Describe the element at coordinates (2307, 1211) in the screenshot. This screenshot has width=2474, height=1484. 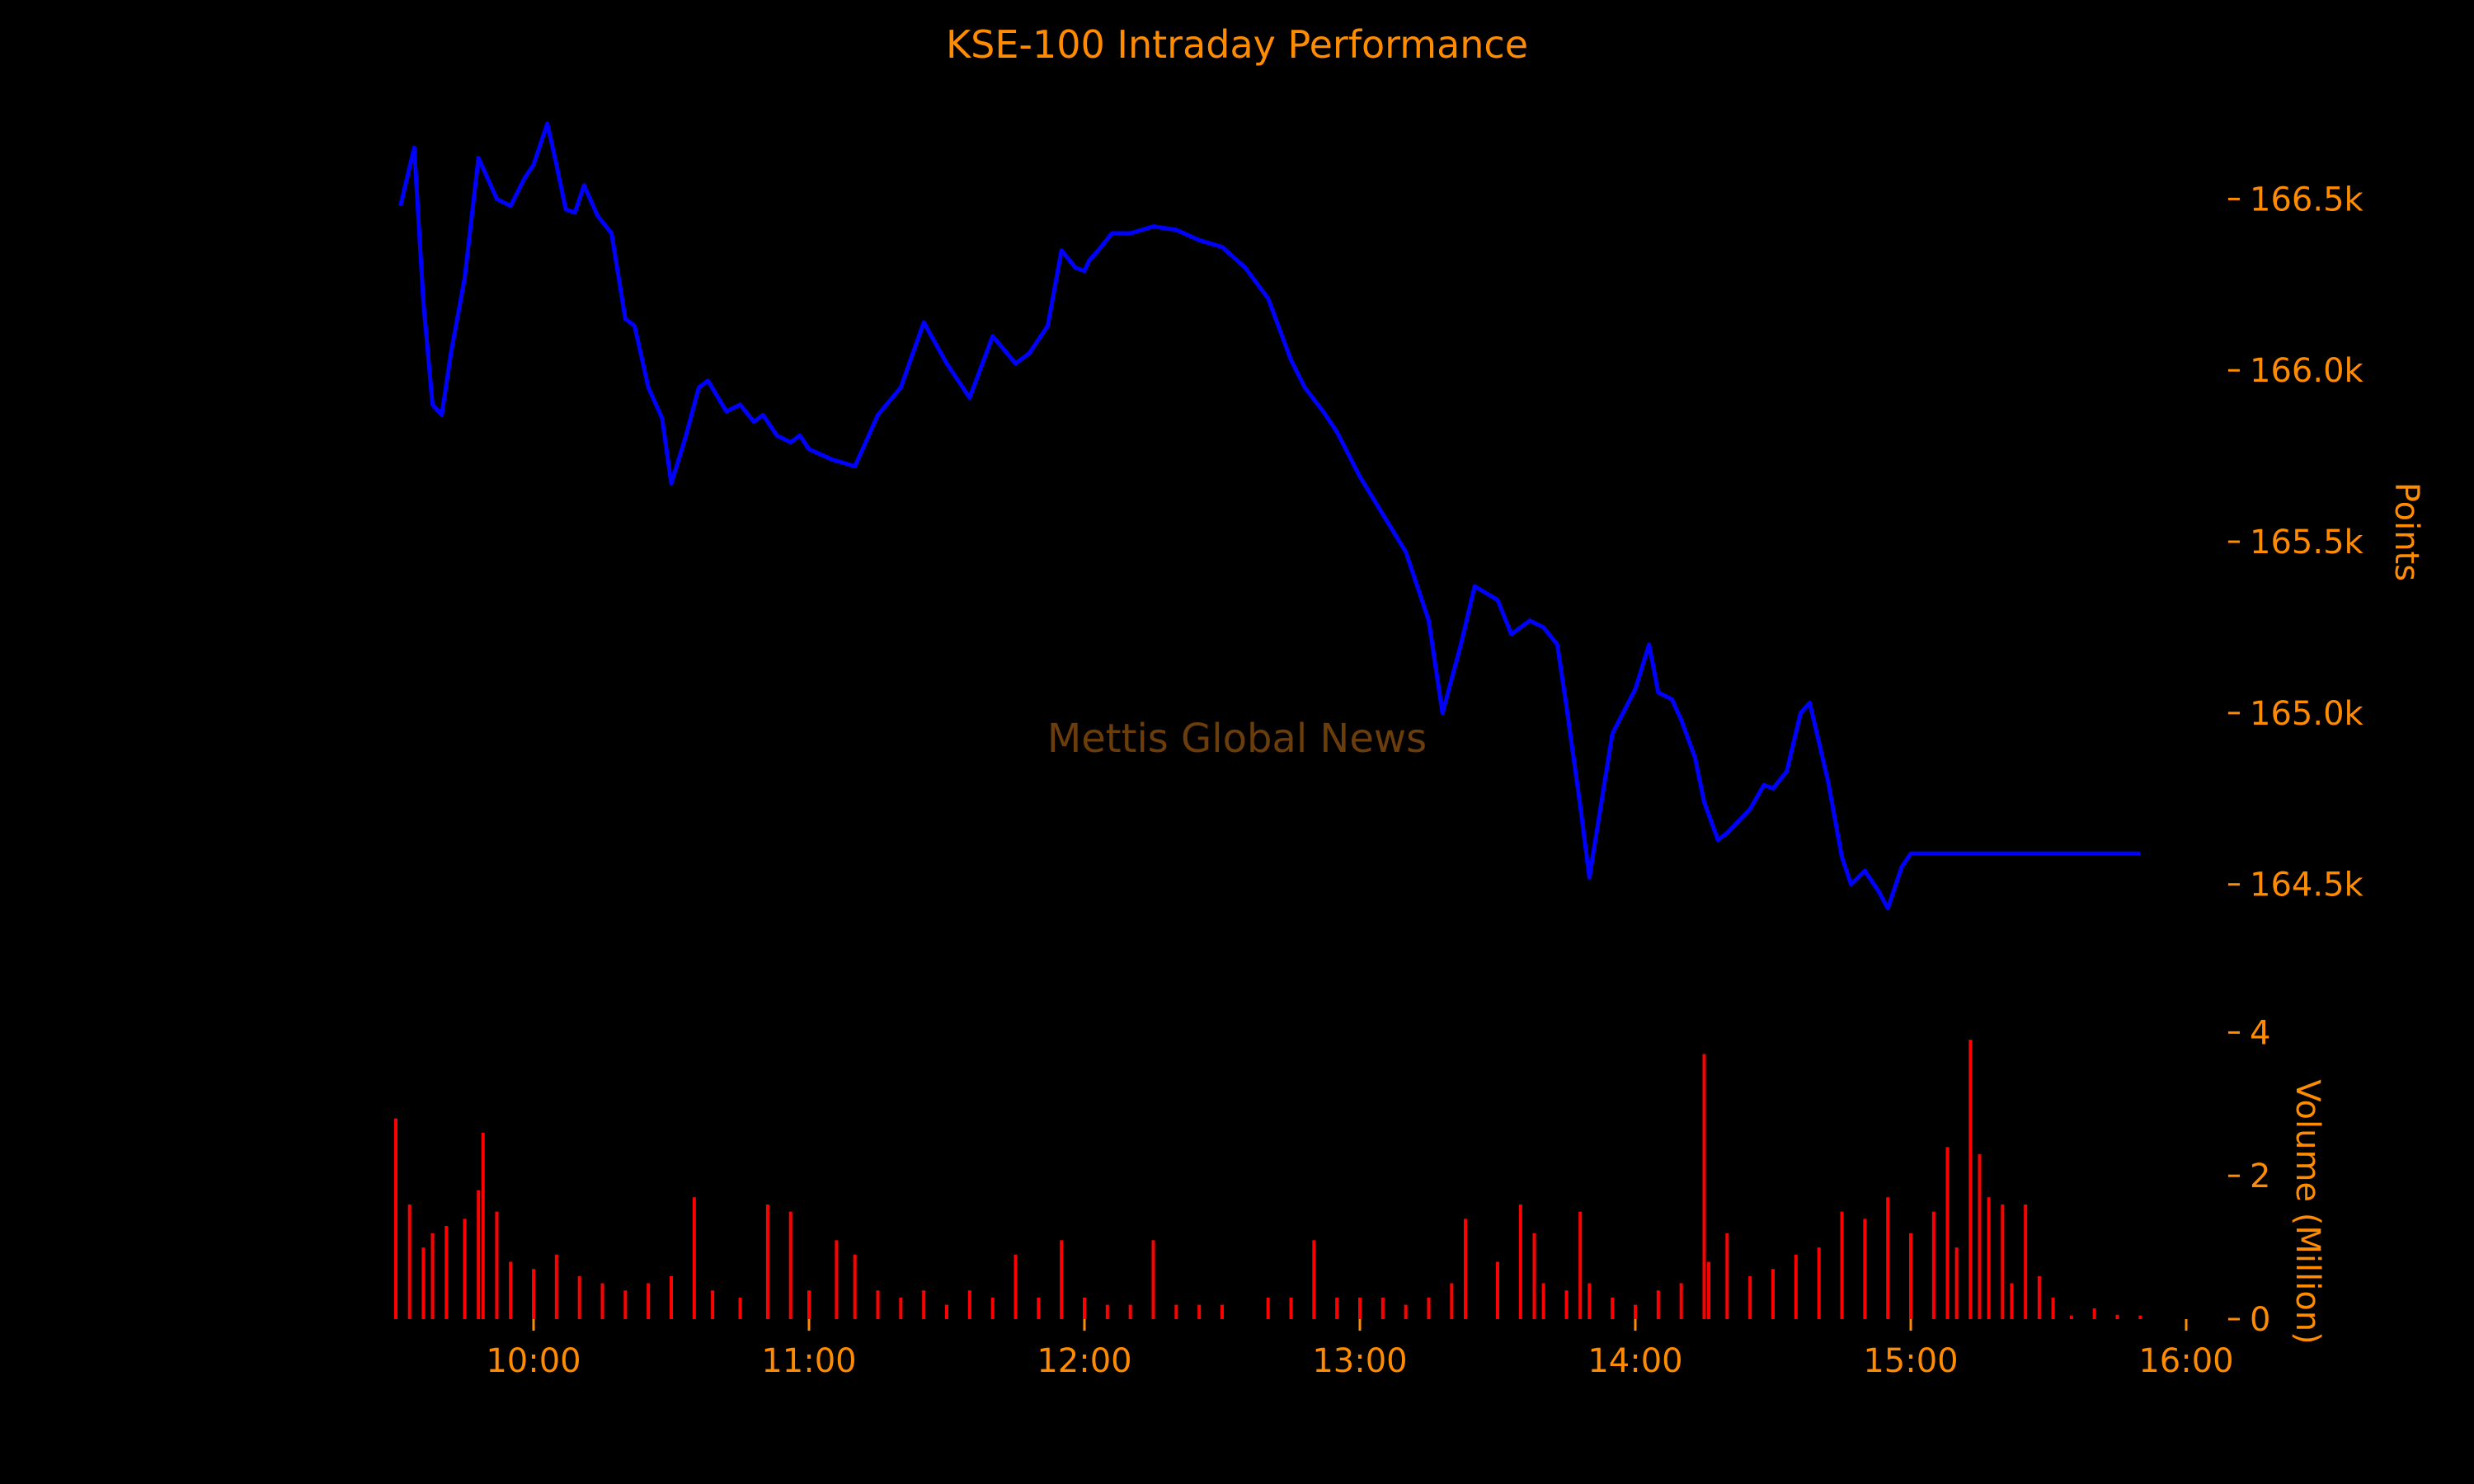
I see `volume-axis-label: Volume (Million)` at that location.